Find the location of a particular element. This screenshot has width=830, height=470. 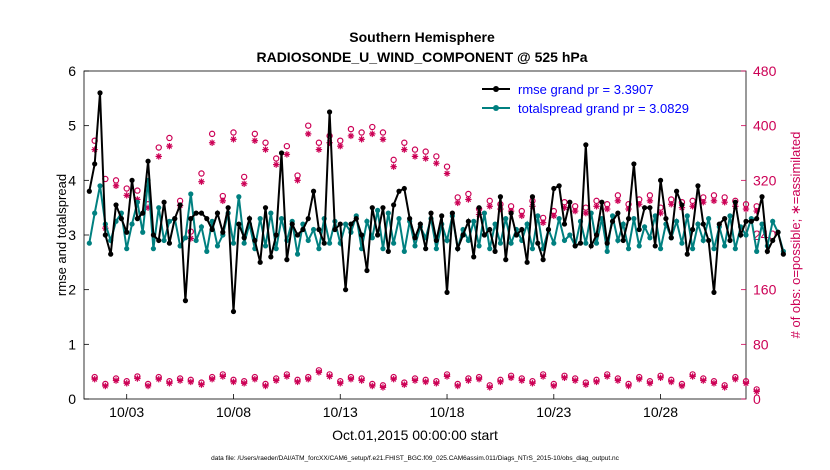

left-y-axis: 0 1 2 3 4 5 6 is located at coordinates (78, 235).